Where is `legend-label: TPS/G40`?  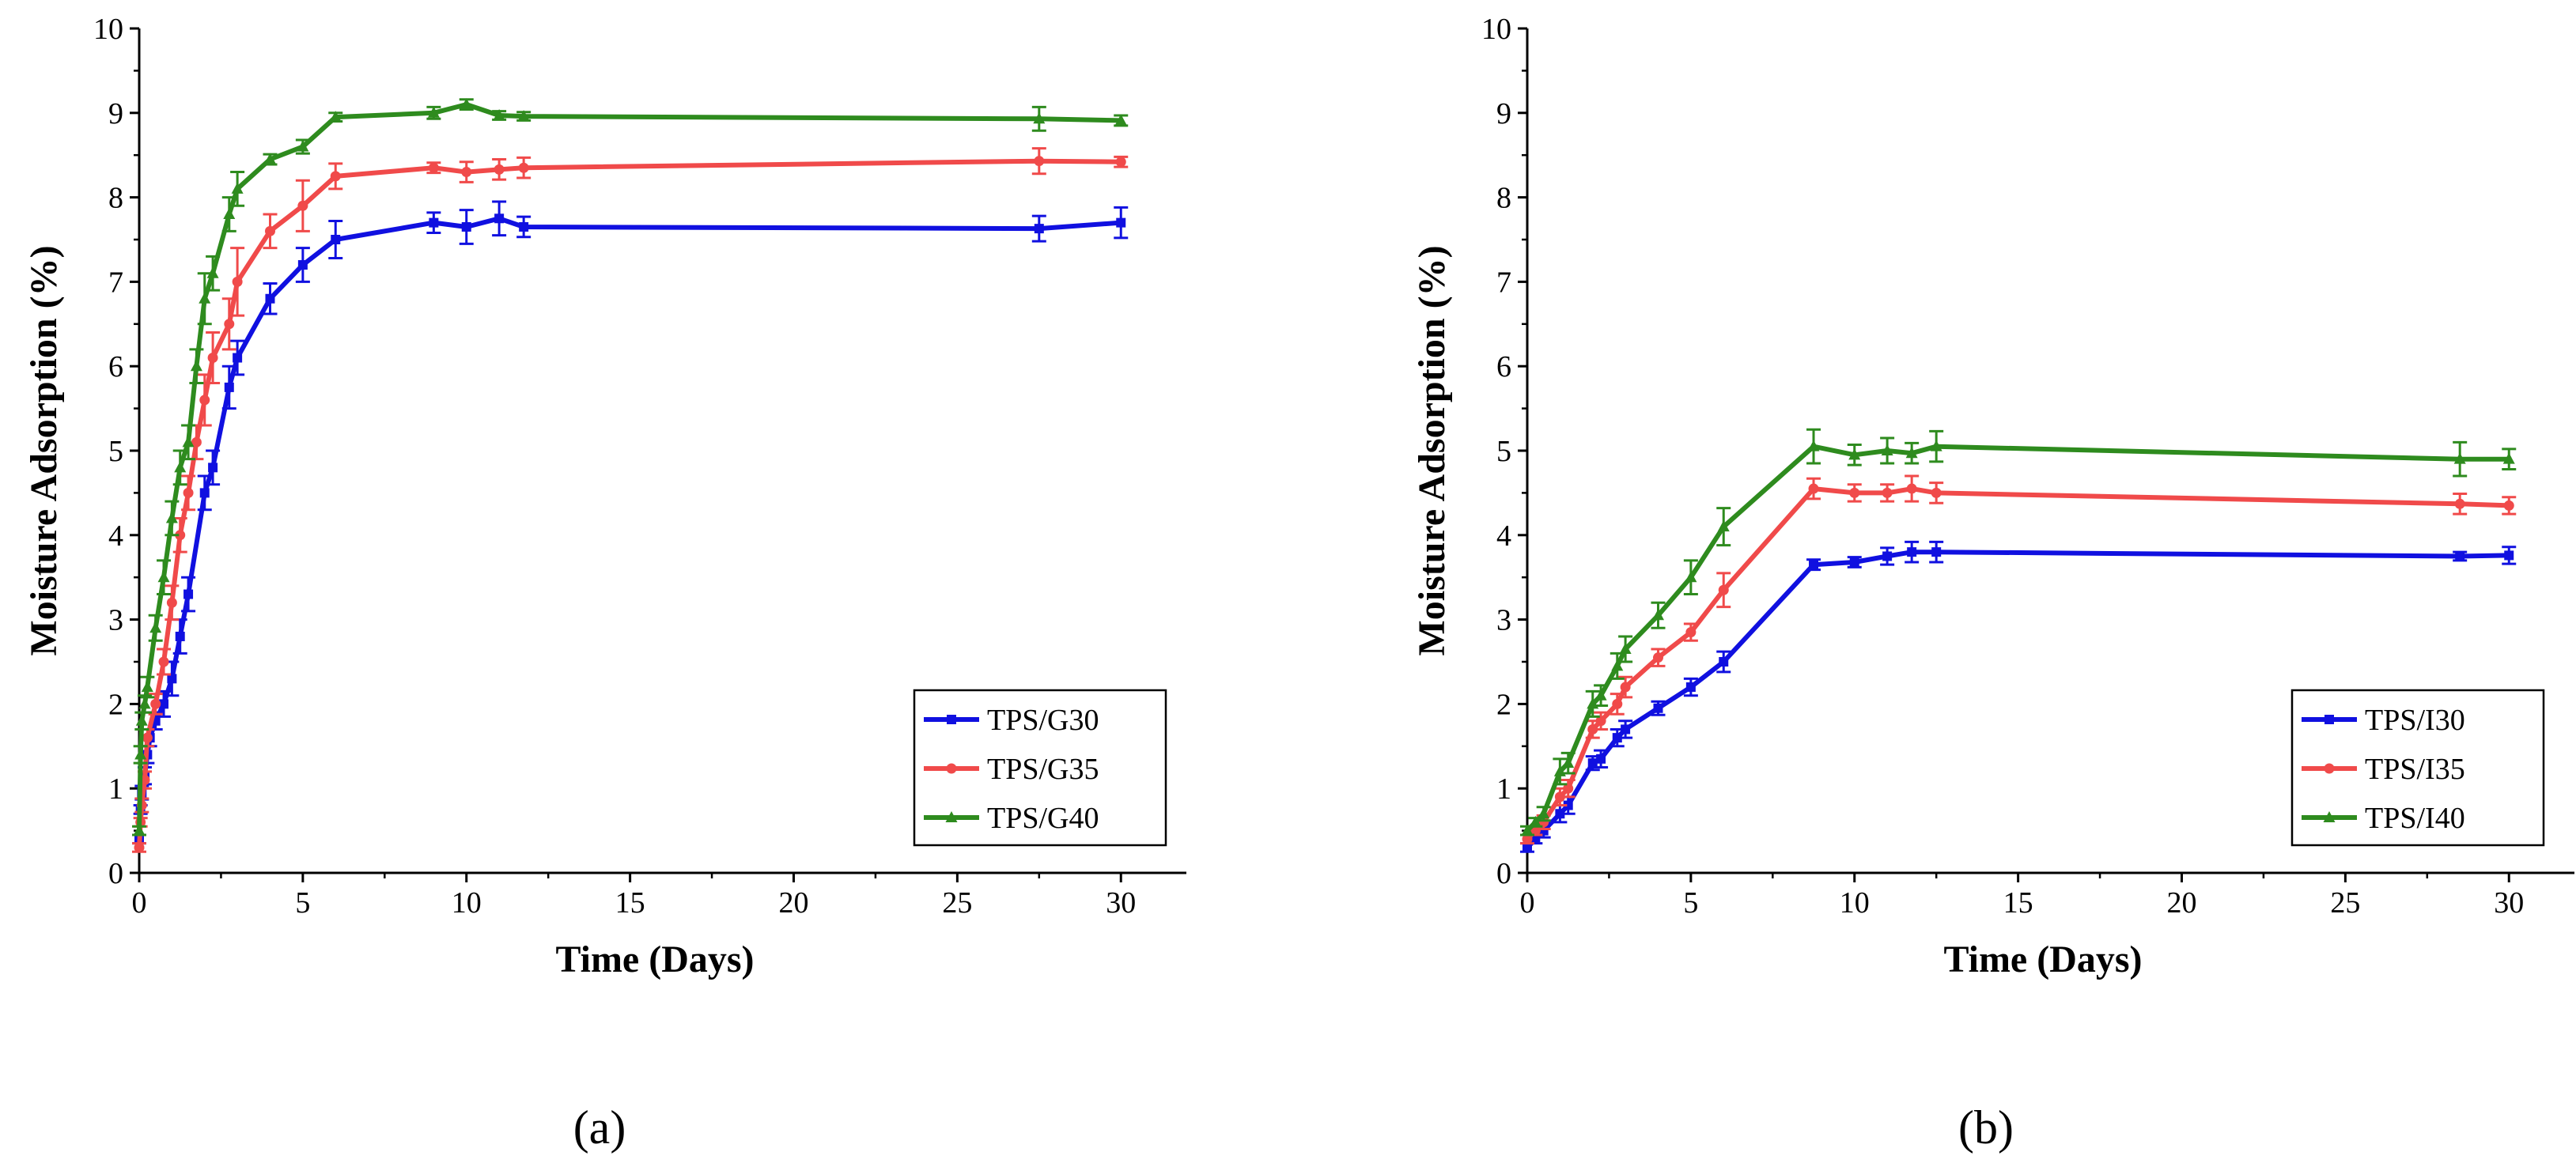 legend-label: TPS/G40 is located at coordinates (1043, 818).